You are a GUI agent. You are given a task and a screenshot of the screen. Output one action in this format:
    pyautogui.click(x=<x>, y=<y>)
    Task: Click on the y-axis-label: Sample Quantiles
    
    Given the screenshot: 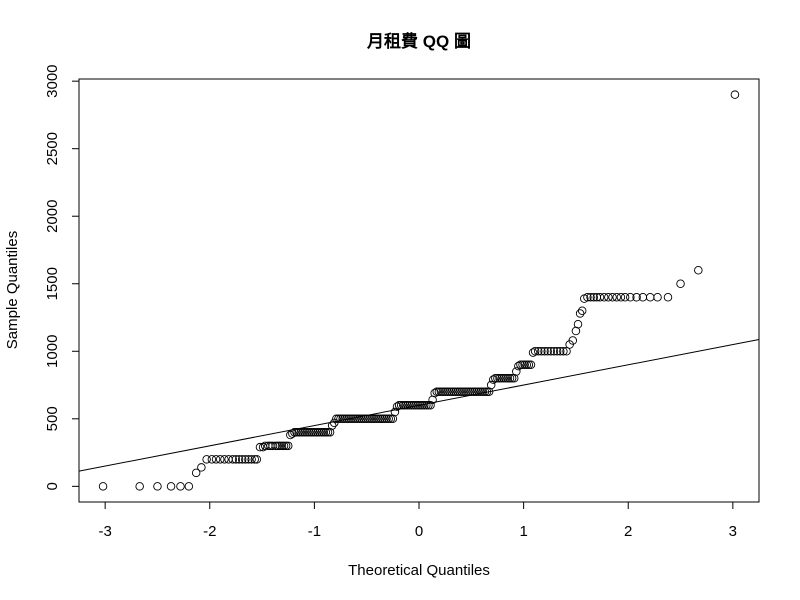 What is the action you would take?
    pyautogui.click(x=12, y=290)
    